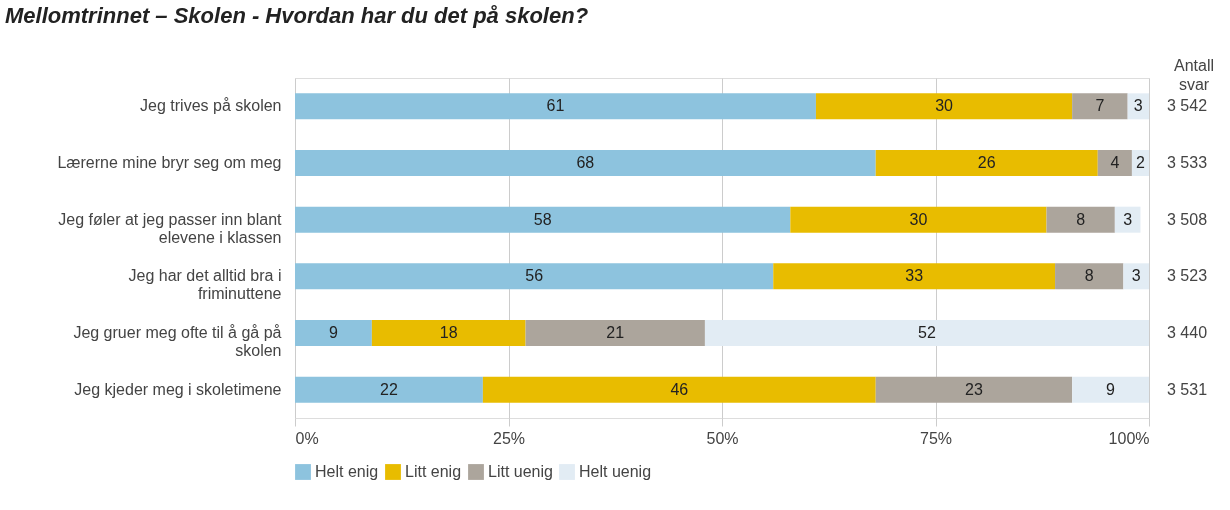 The width and height of the screenshot is (1230, 510). What do you see at coordinates (1187, 332) in the screenshot?
I see `text: 3 440` at bounding box center [1187, 332].